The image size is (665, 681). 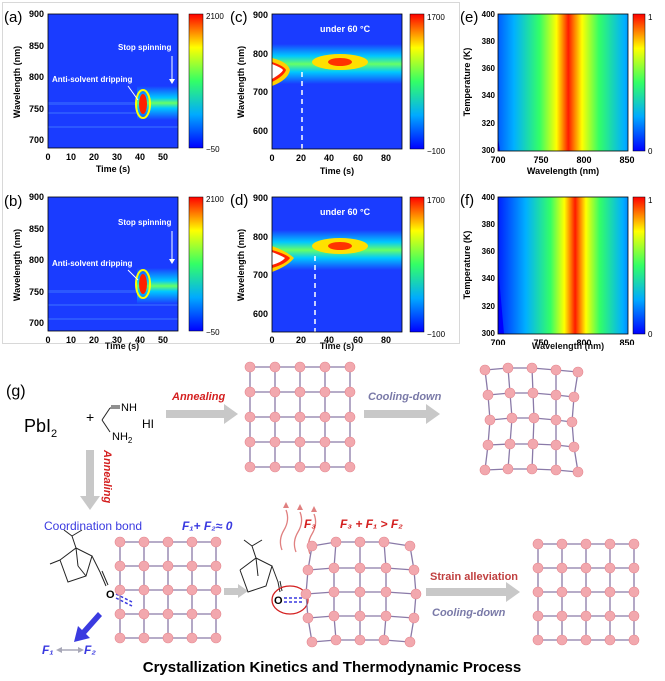 I want to click on cbar-a-min: −50, so click(x=213, y=149).